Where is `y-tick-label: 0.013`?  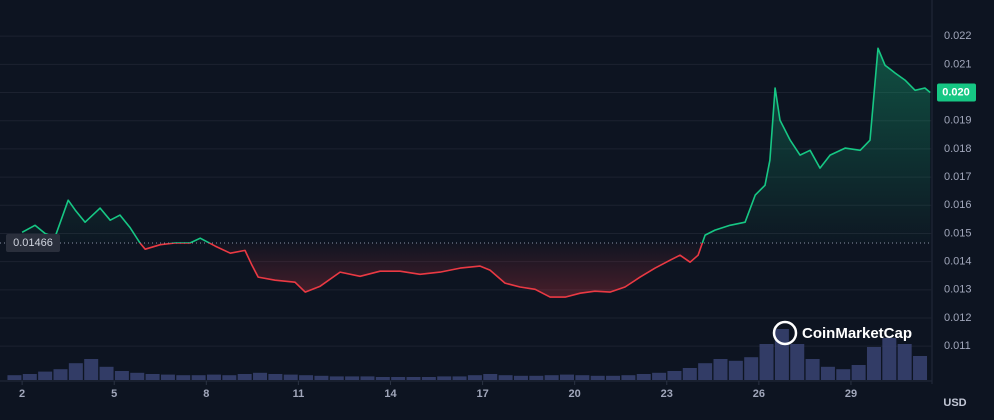 y-tick-label: 0.013 is located at coordinates (958, 290).